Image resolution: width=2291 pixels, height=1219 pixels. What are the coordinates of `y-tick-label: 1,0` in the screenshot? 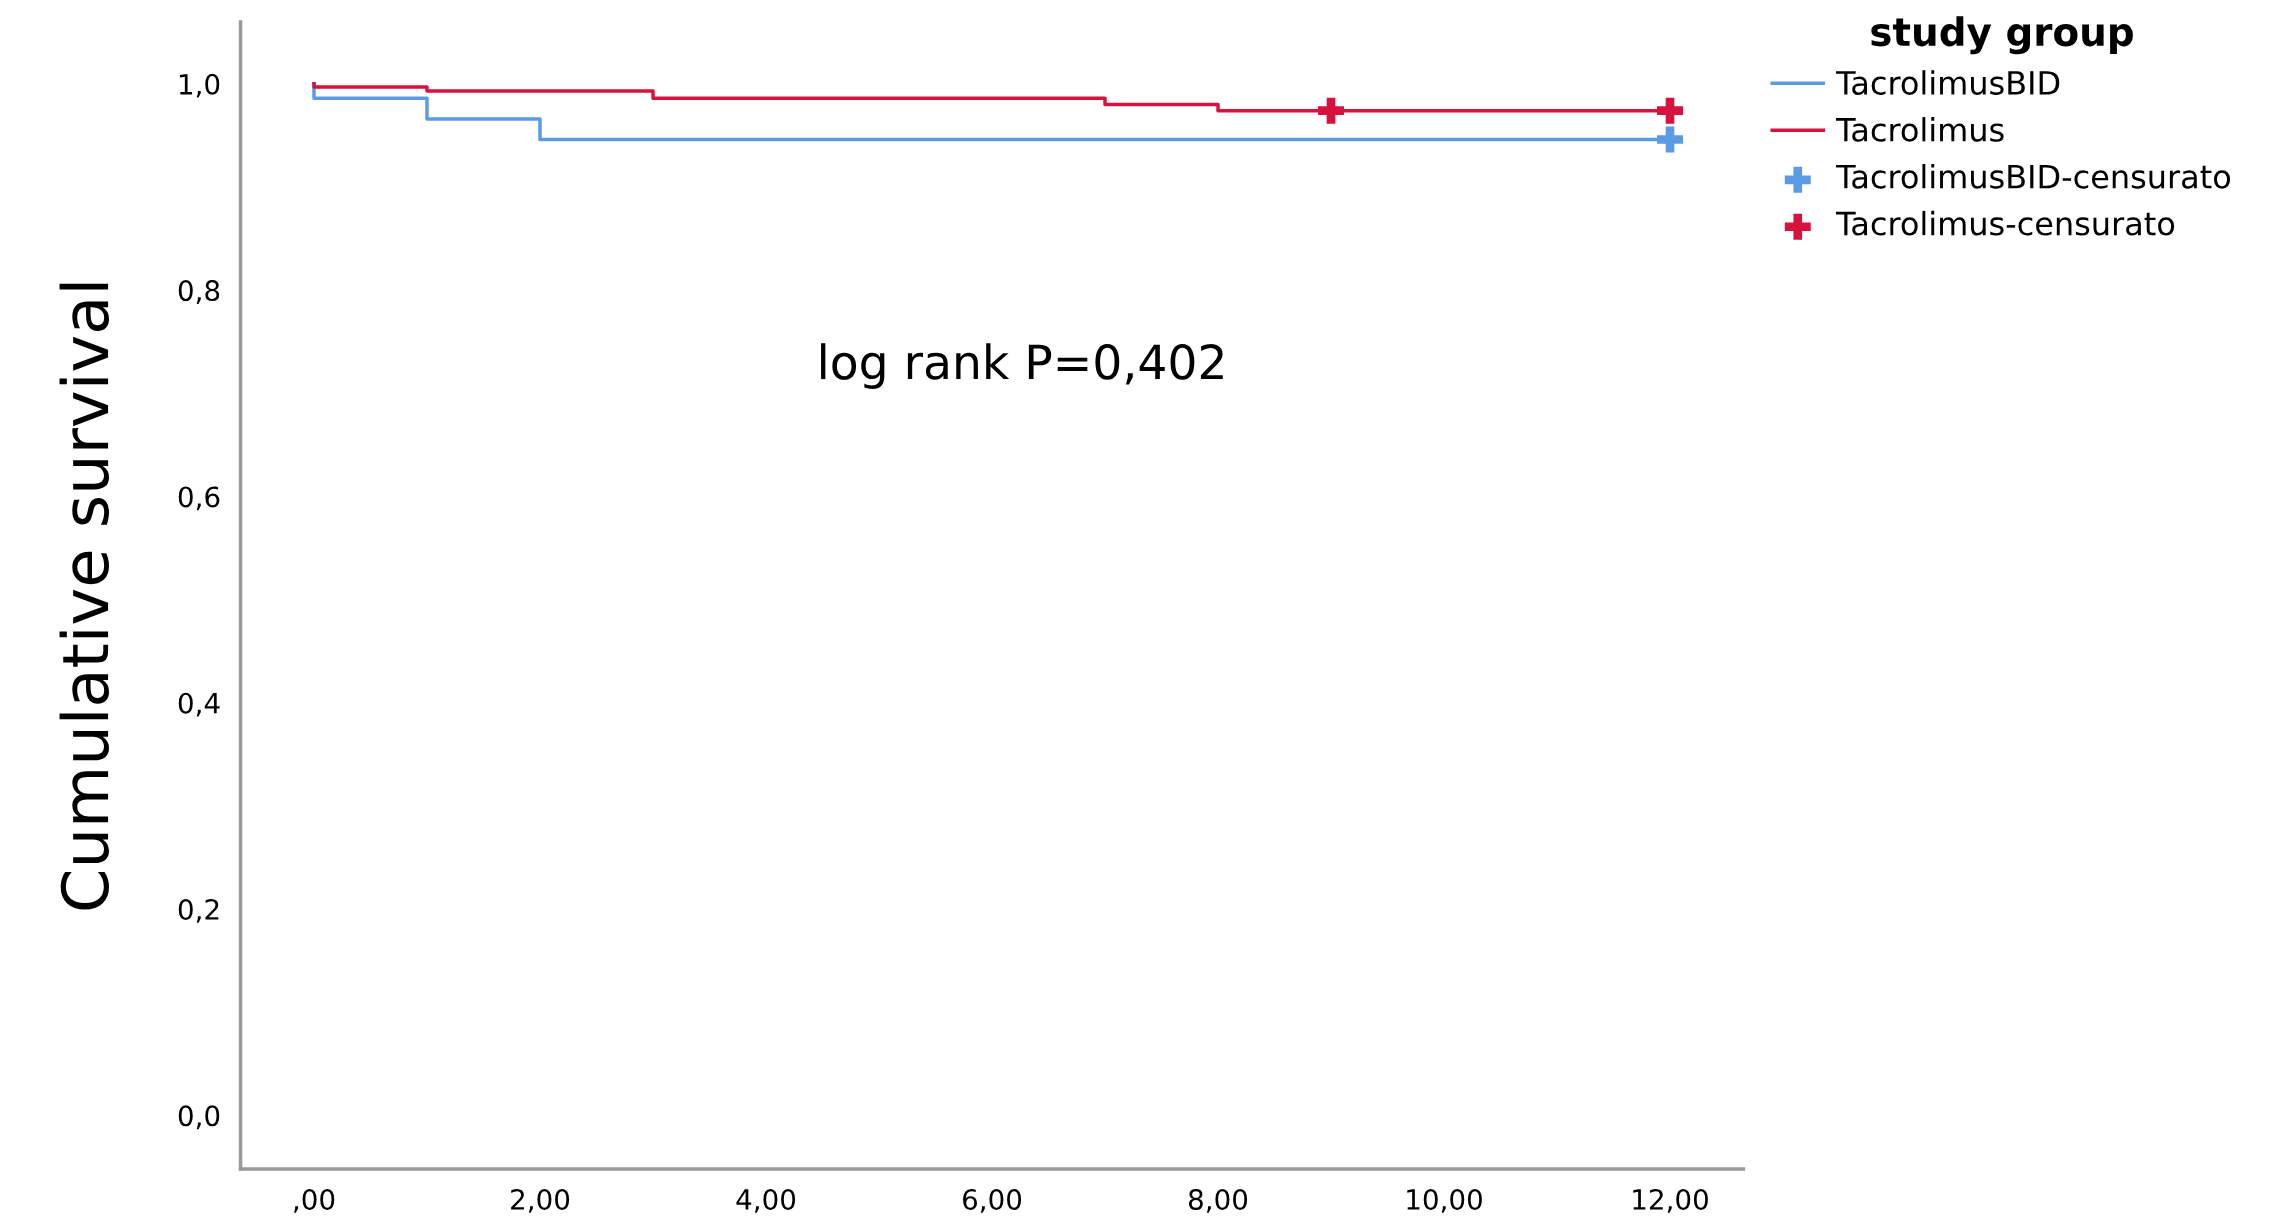 It's located at (199, 85).